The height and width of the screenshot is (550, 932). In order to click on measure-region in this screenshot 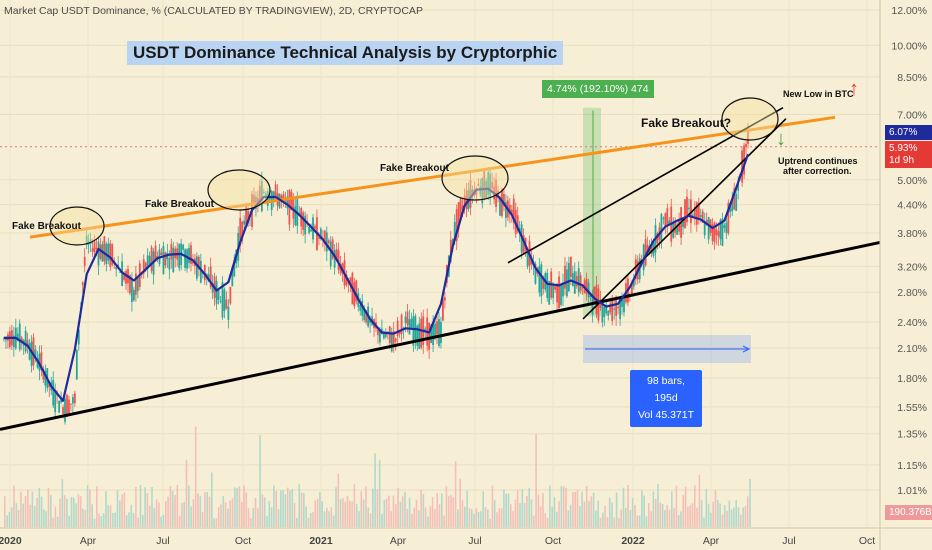, I will do `click(667, 235)`.